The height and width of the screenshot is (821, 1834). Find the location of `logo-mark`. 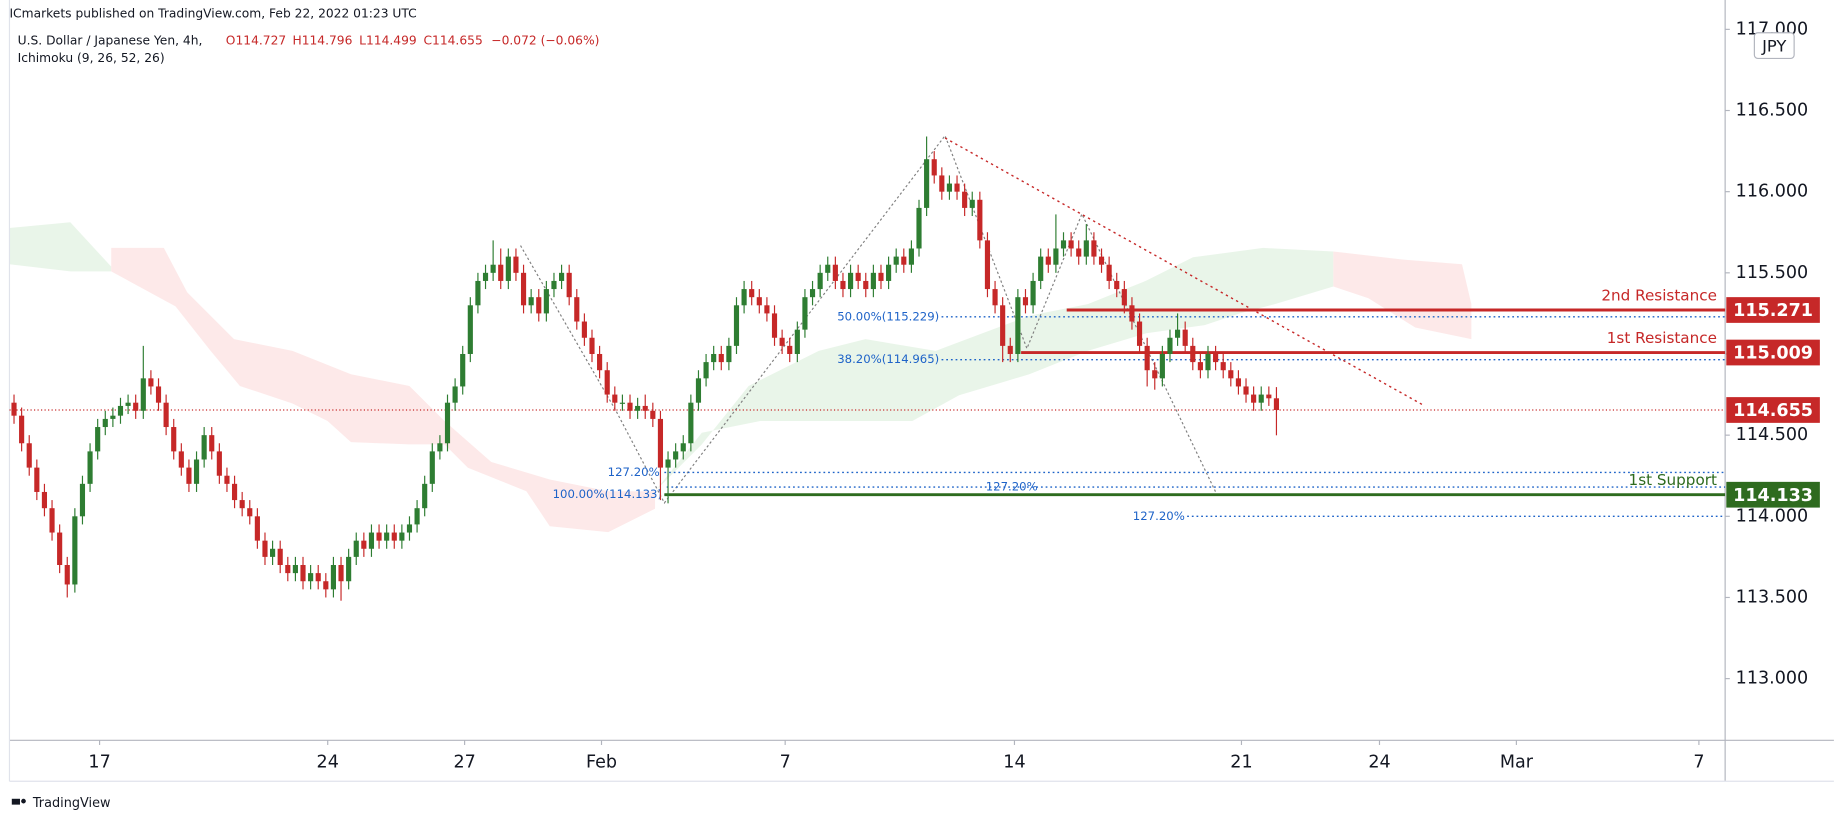

logo-mark is located at coordinates (23, 801).